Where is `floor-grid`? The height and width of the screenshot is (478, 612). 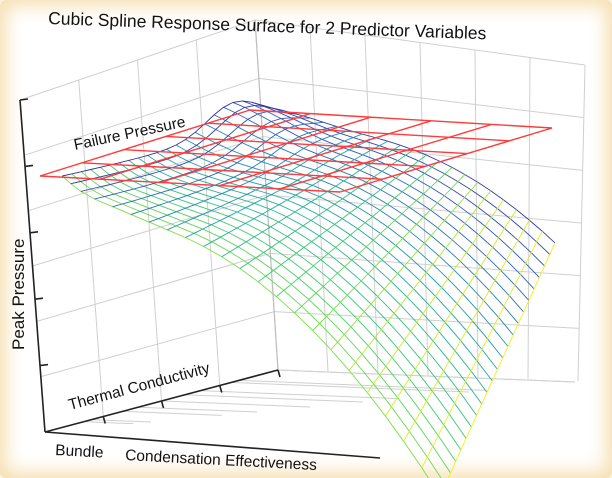 floor-grid is located at coordinates (329, 397).